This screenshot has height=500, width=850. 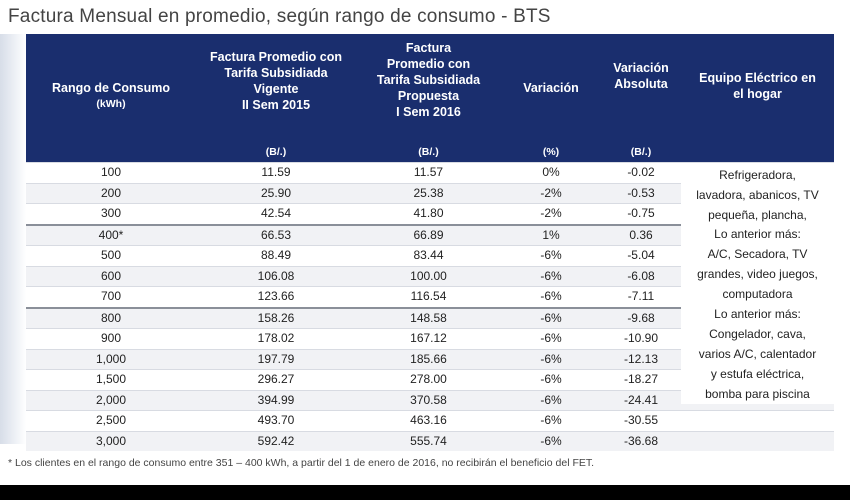 What do you see at coordinates (276, 234) in the screenshot?
I see `cell-vigente: 66.53` at bounding box center [276, 234].